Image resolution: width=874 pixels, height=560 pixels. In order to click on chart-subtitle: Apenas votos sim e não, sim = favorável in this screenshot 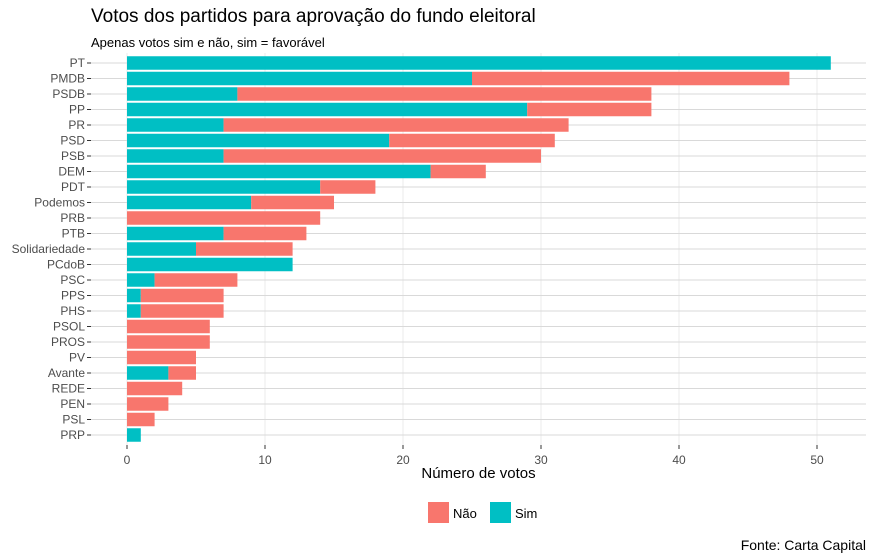, I will do `click(208, 42)`.